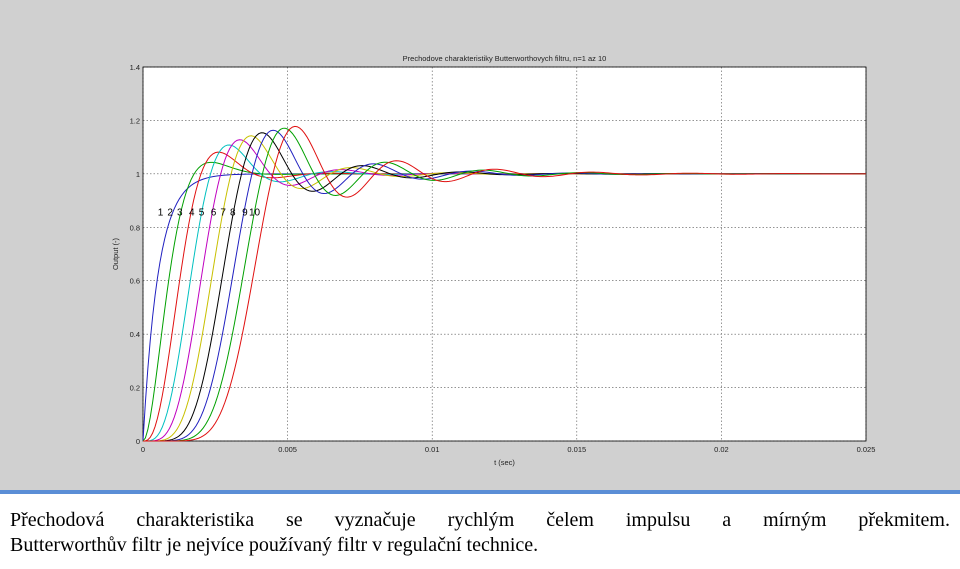  Describe the element at coordinates (138, 441) in the screenshot. I see `y-tick-label: 0` at that location.